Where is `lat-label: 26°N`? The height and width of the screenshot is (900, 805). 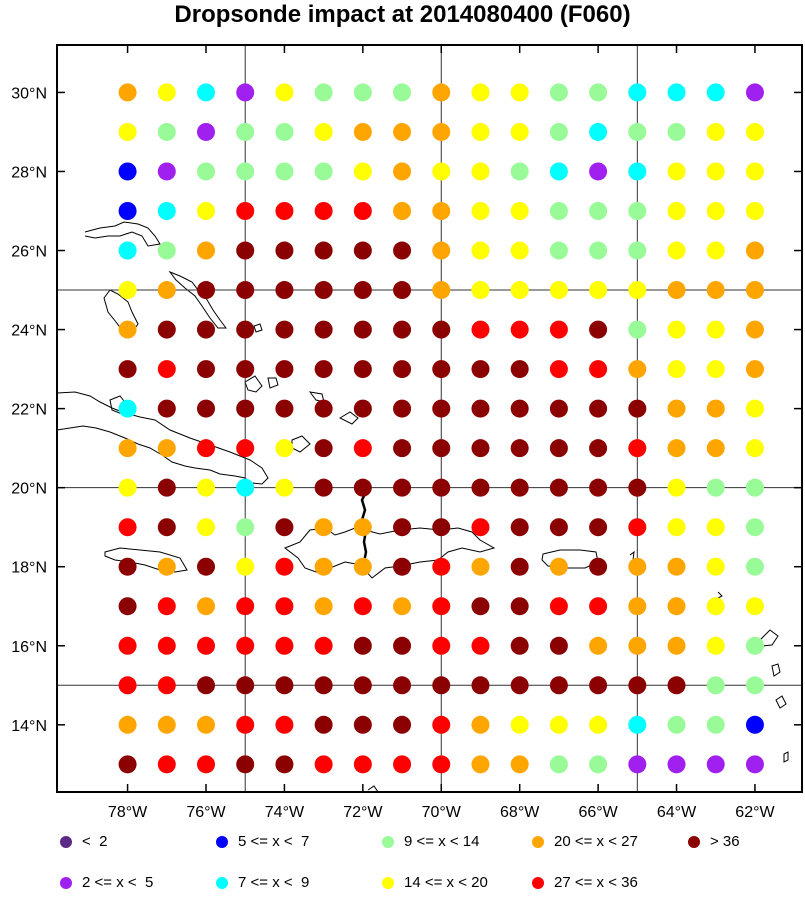
lat-label: 26°N is located at coordinates (29, 252).